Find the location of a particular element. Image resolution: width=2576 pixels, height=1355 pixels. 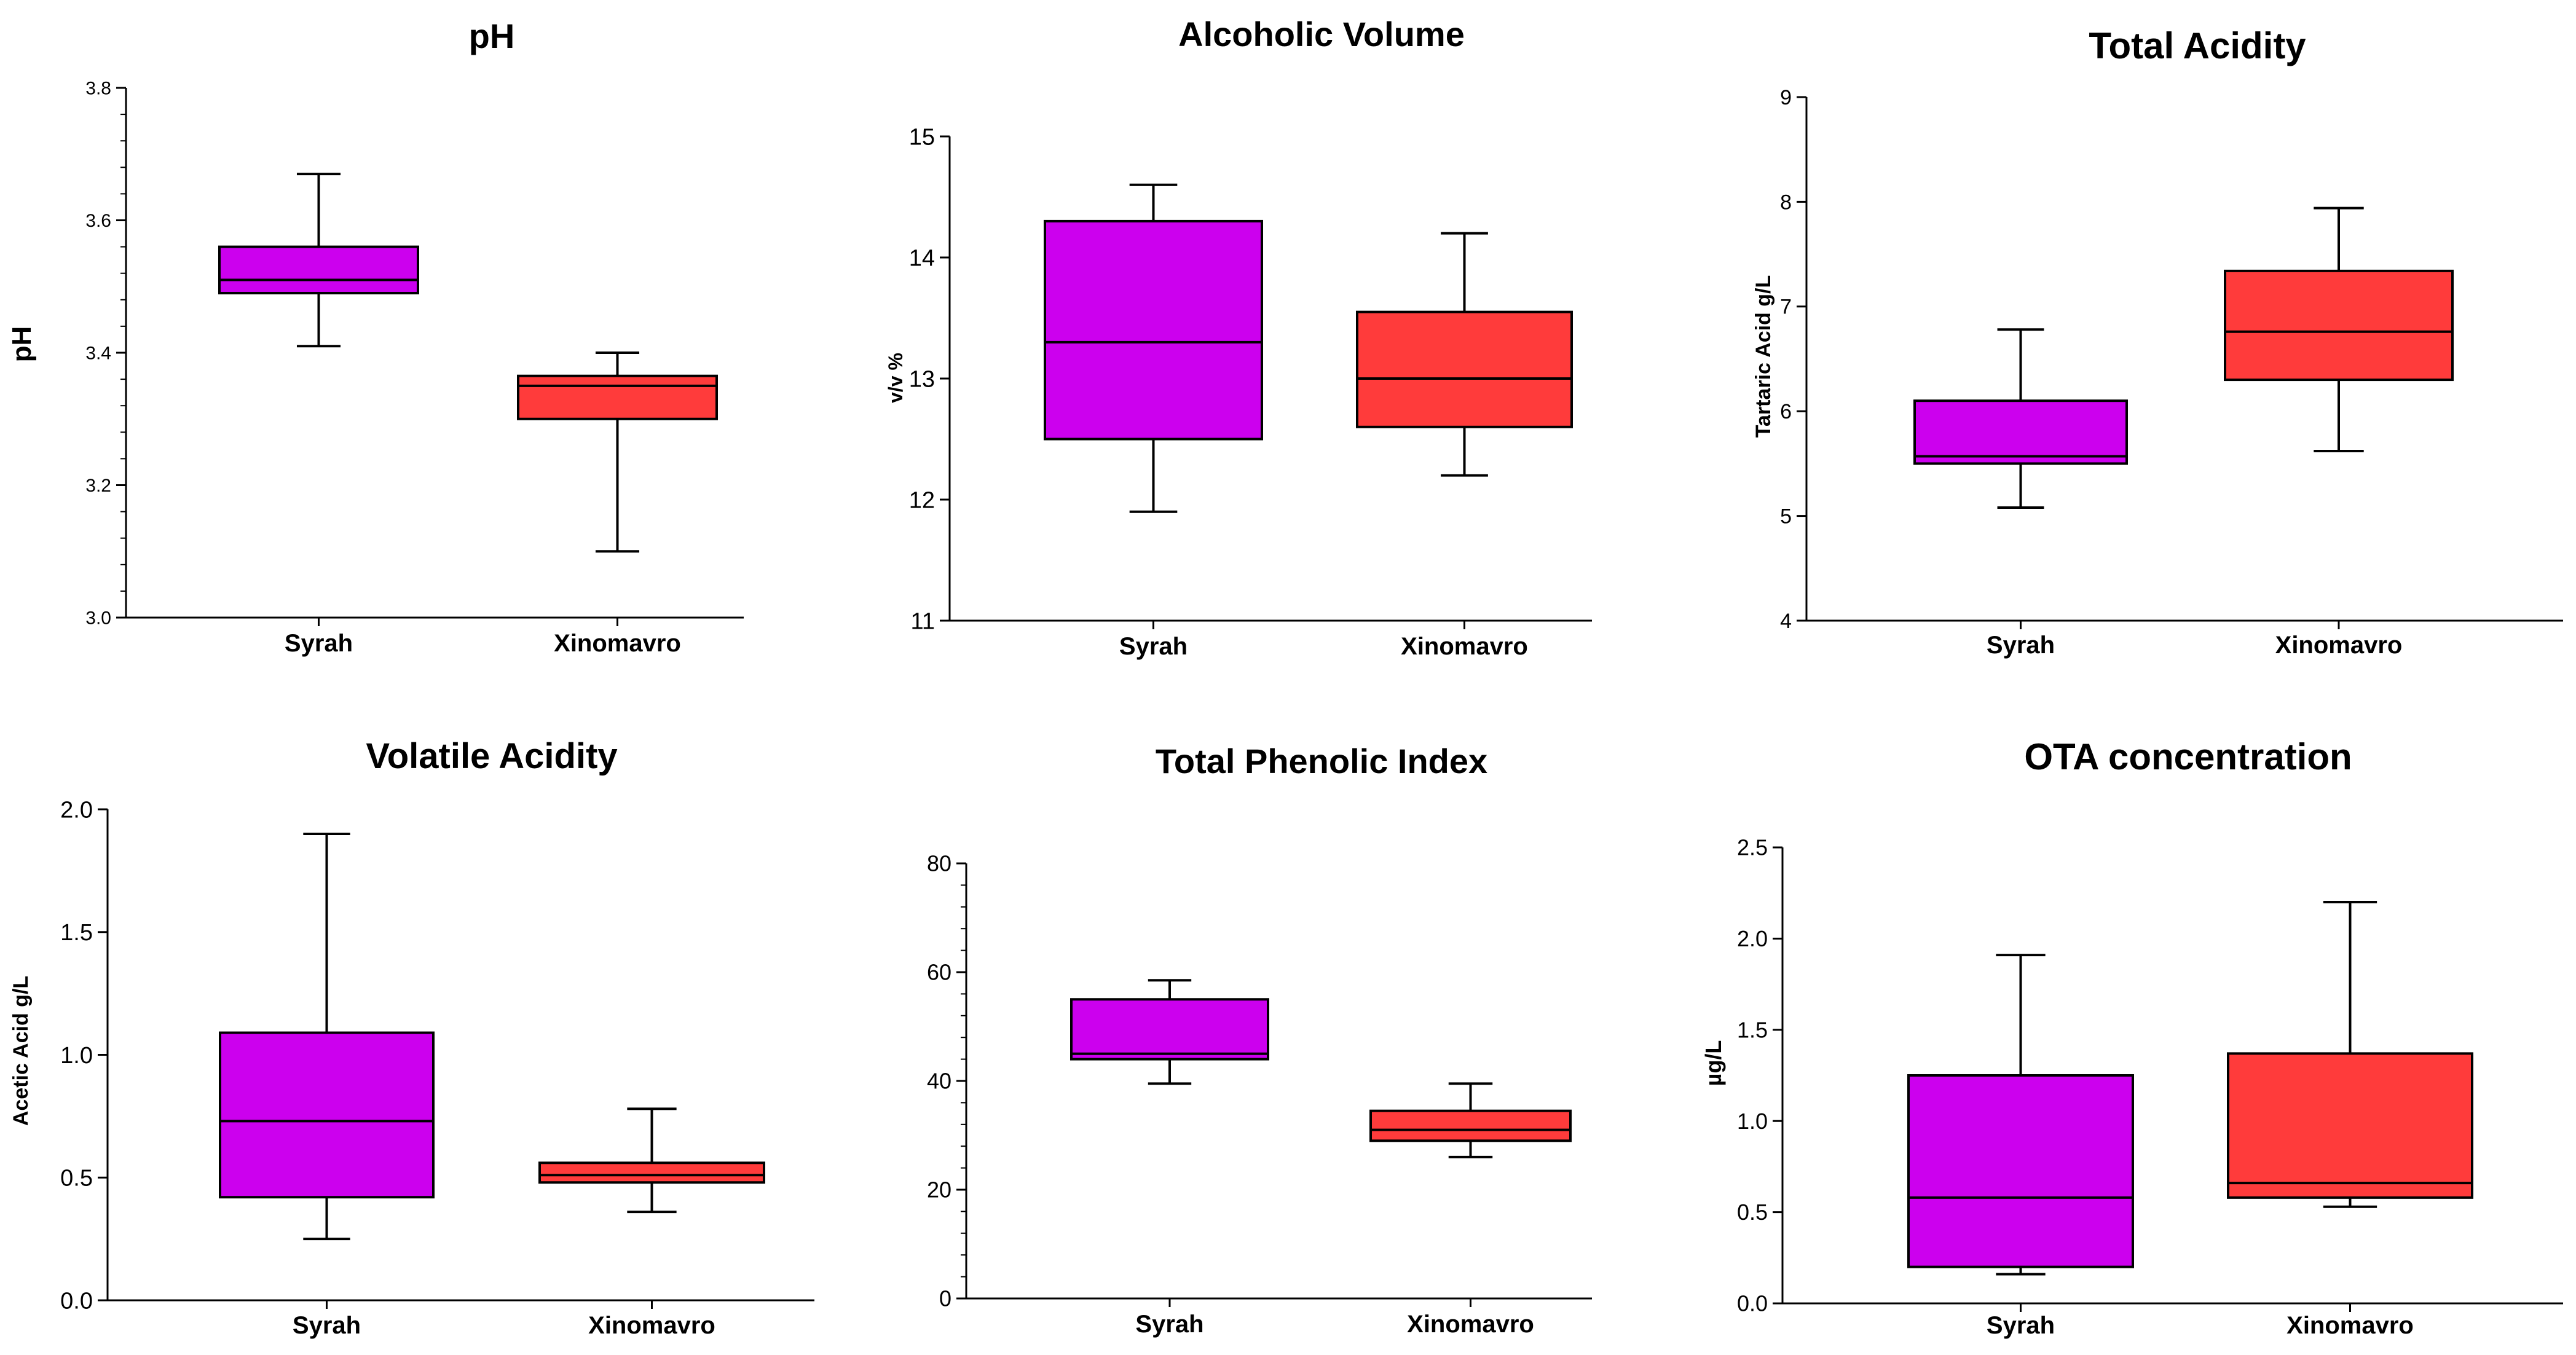

y-tick-label: 5 is located at coordinates (1786, 516).